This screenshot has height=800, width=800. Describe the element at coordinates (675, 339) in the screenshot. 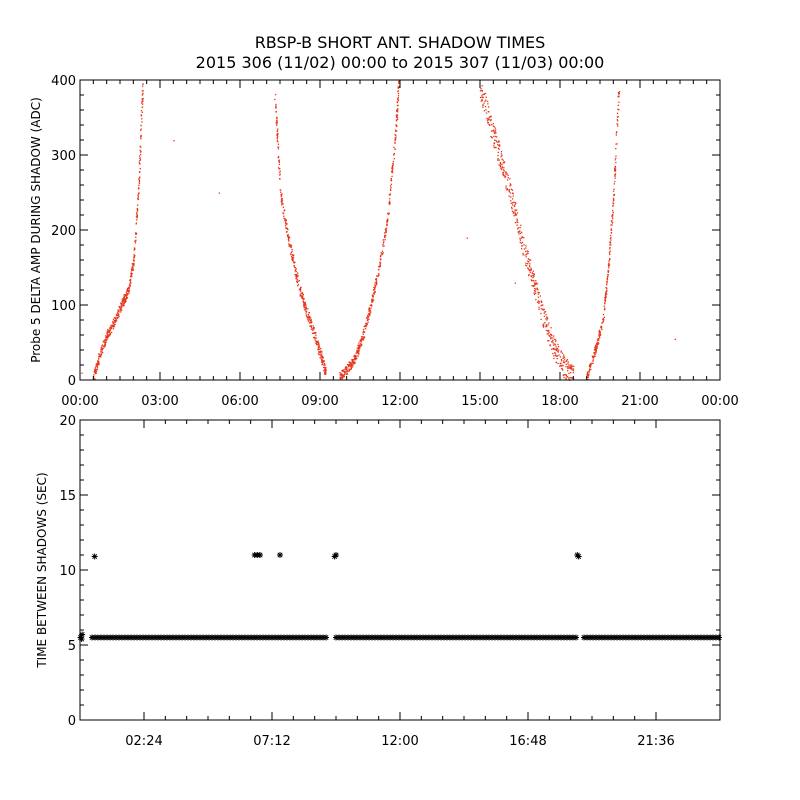

I see `amp-outlier-point` at that location.